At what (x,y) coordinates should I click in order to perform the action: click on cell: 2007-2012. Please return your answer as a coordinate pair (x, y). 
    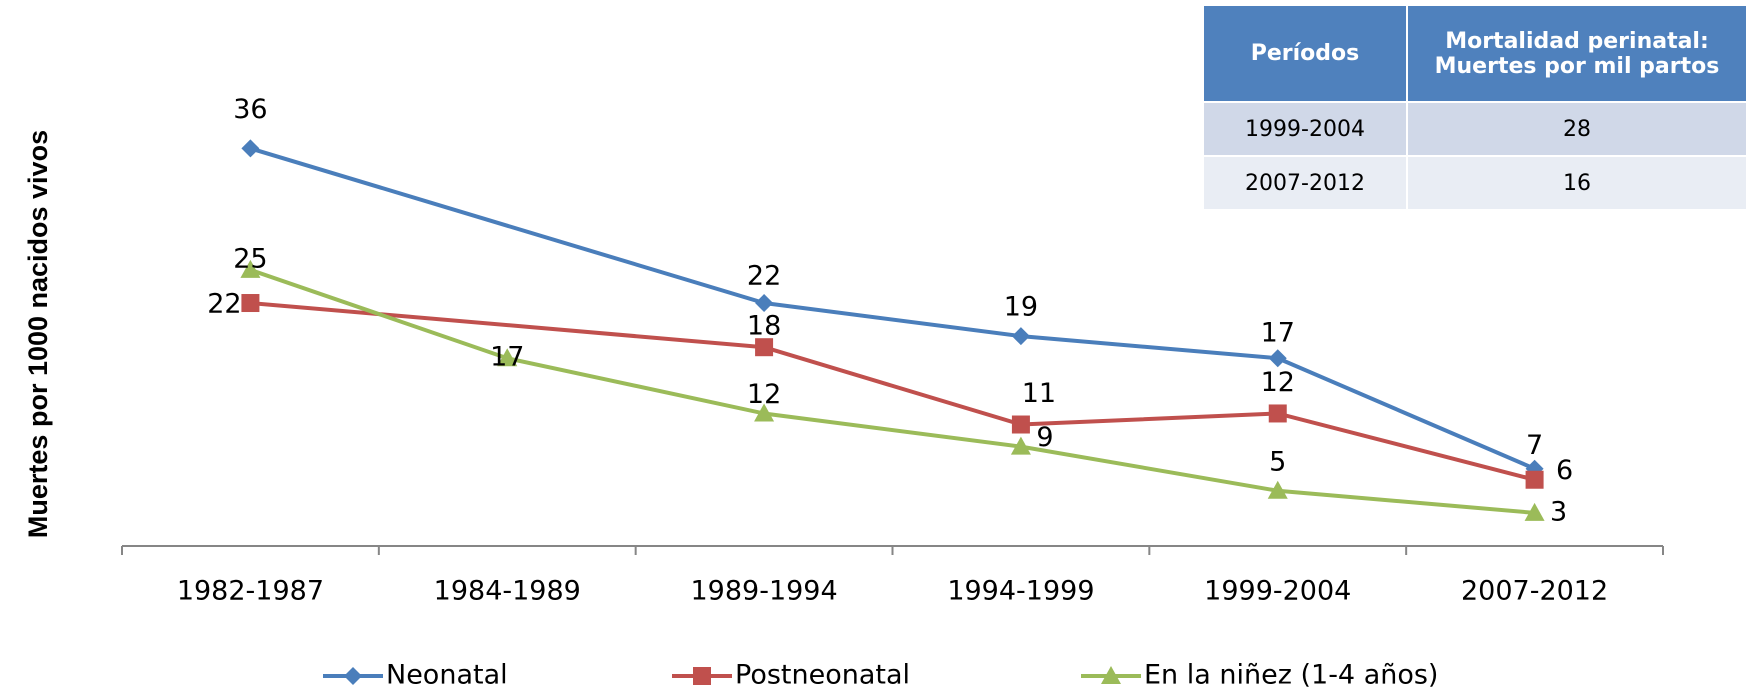
    Looking at the image, I should click on (1305, 183).